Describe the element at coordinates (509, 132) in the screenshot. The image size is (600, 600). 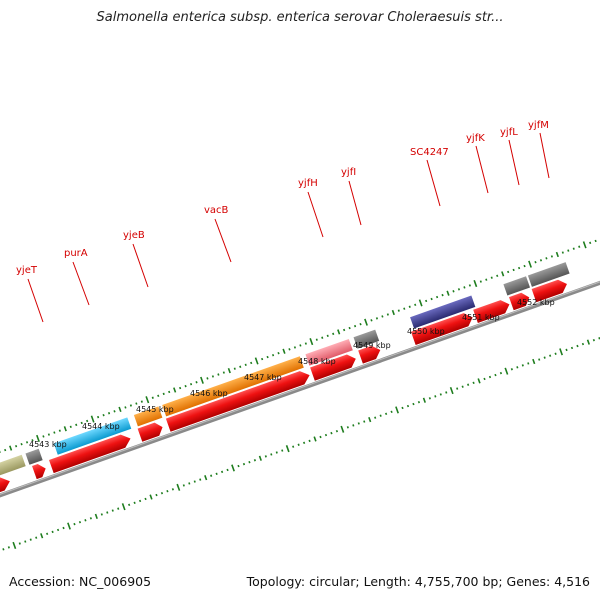
I see `gene-label-yjfL: yjfL` at that location.